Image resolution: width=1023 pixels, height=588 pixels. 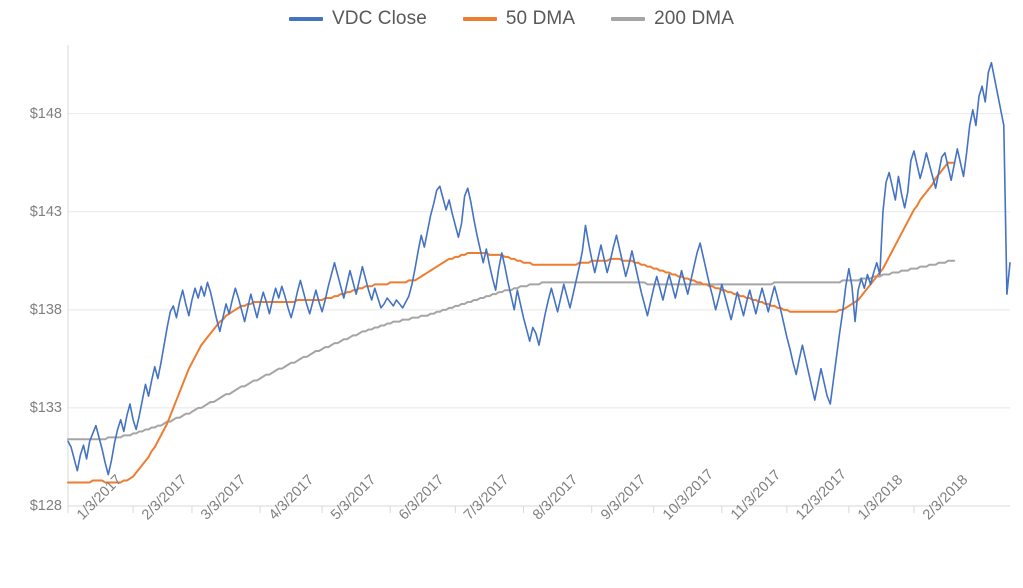 What do you see at coordinates (100, 498) in the screenshot?
I see `x-tick-label: 1/3/2017` at bounding box center [100, 498].